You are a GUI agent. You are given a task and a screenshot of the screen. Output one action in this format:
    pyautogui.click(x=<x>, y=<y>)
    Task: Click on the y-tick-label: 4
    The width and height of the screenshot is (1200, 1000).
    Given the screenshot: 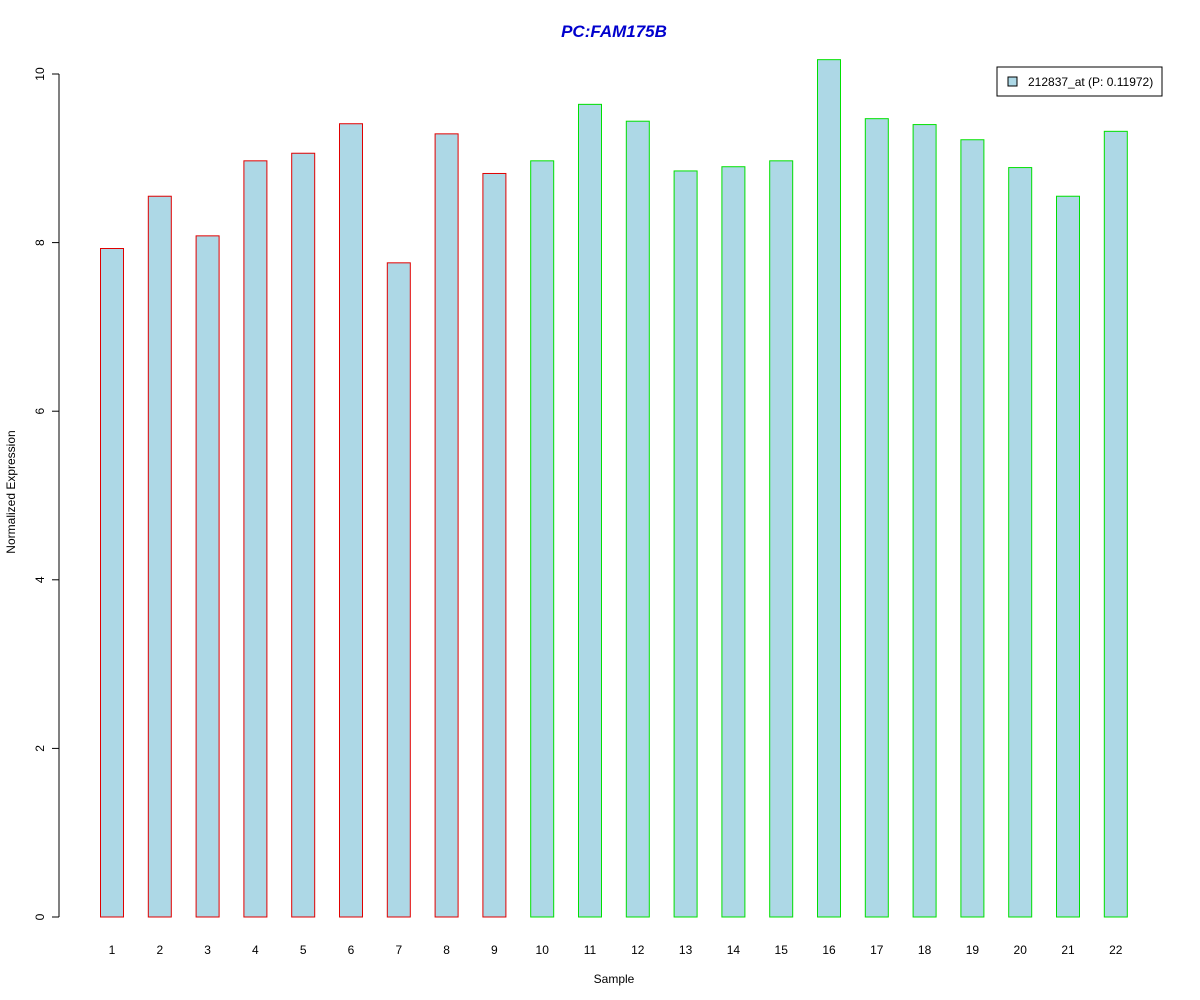 What is the action you would take?
    pyautogui.click(x=40, y=579)
    